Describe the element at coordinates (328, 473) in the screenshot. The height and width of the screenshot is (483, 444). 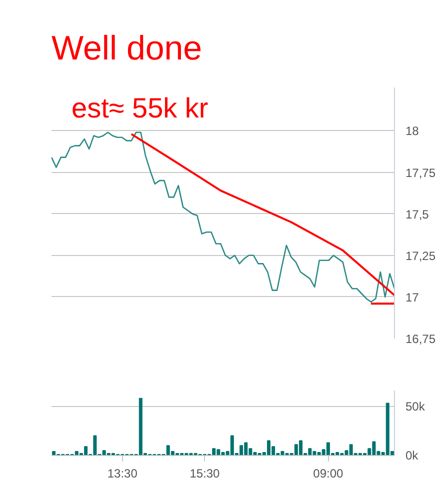
I see `x-tick-label: 09:00` at that location.